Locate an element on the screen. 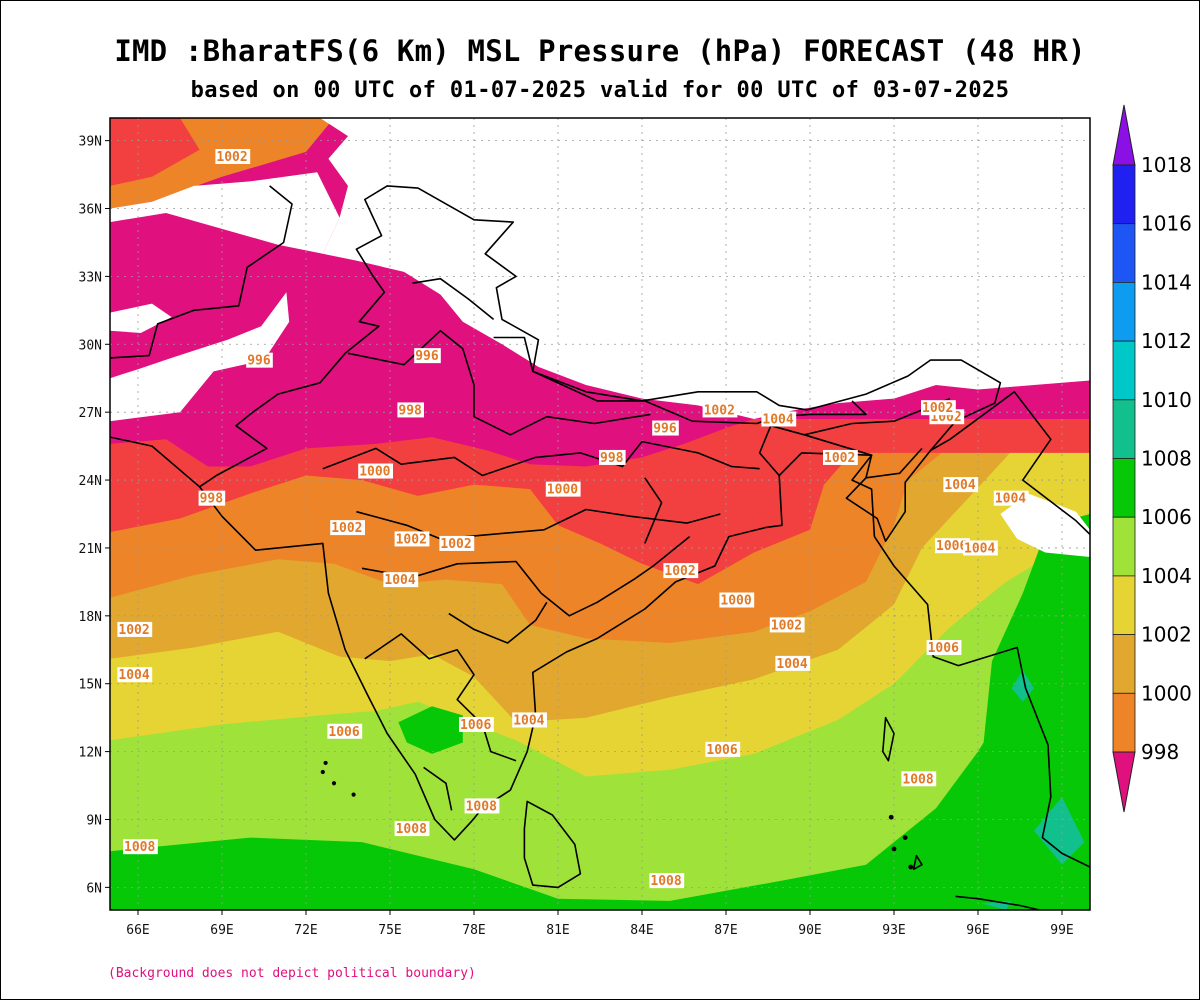 This screenshot has height=1000, width=1200. colorbar-label: 1016 is located at coordinates (1166, 224).